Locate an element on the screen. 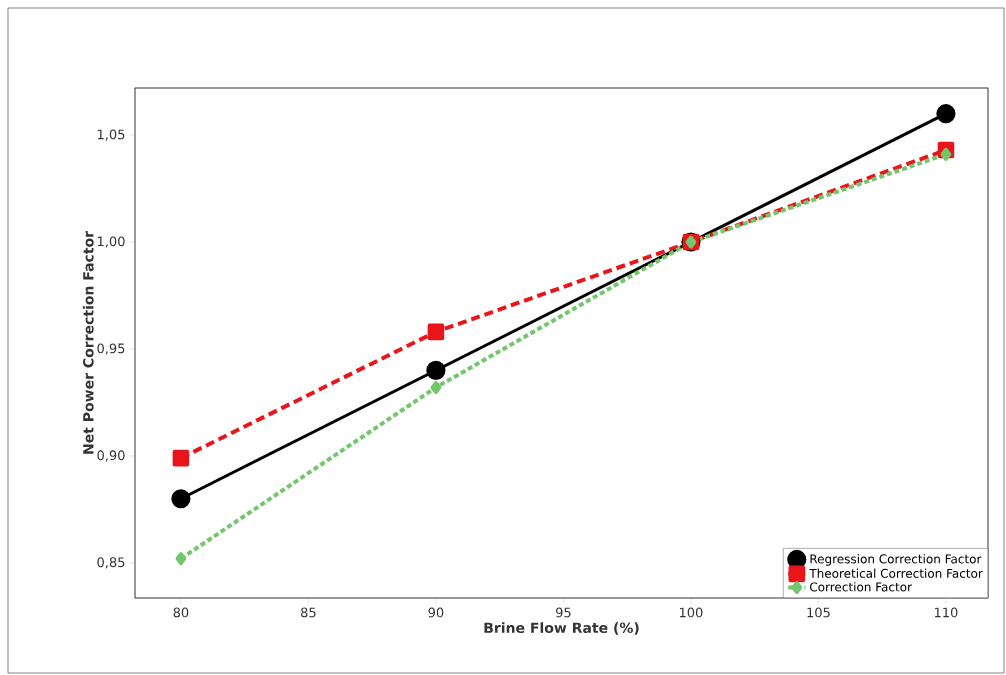  x-tick-label: 110 is located at coordinates (946, 612).